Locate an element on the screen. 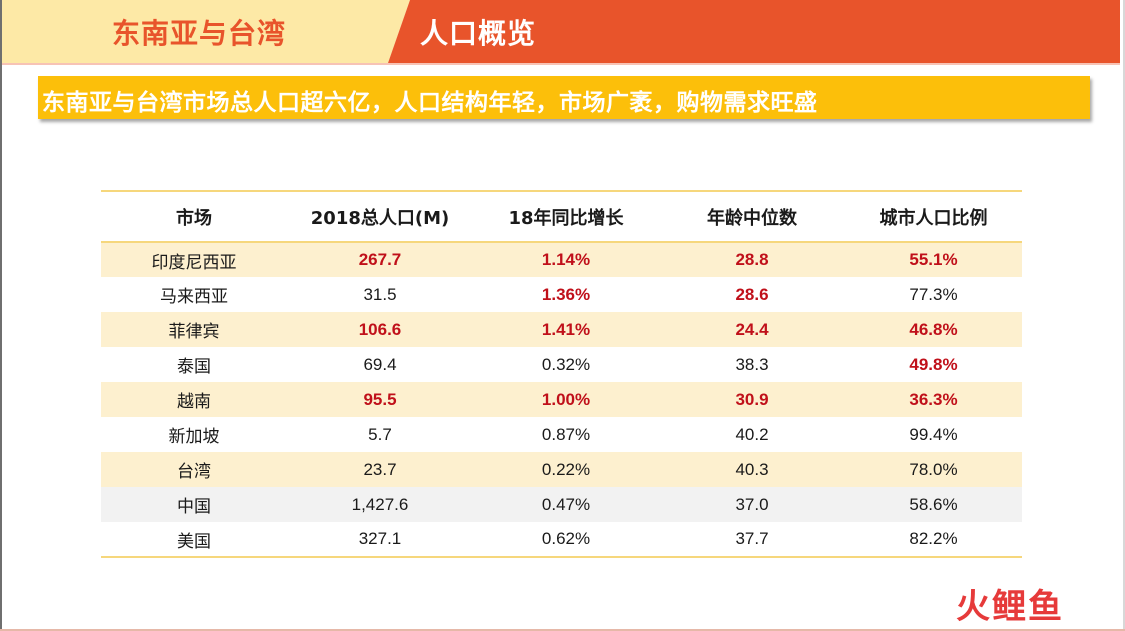 The image size is (1125, 631). header-region-title: 东南亚与台湾 is located at coordinates (199, 33).